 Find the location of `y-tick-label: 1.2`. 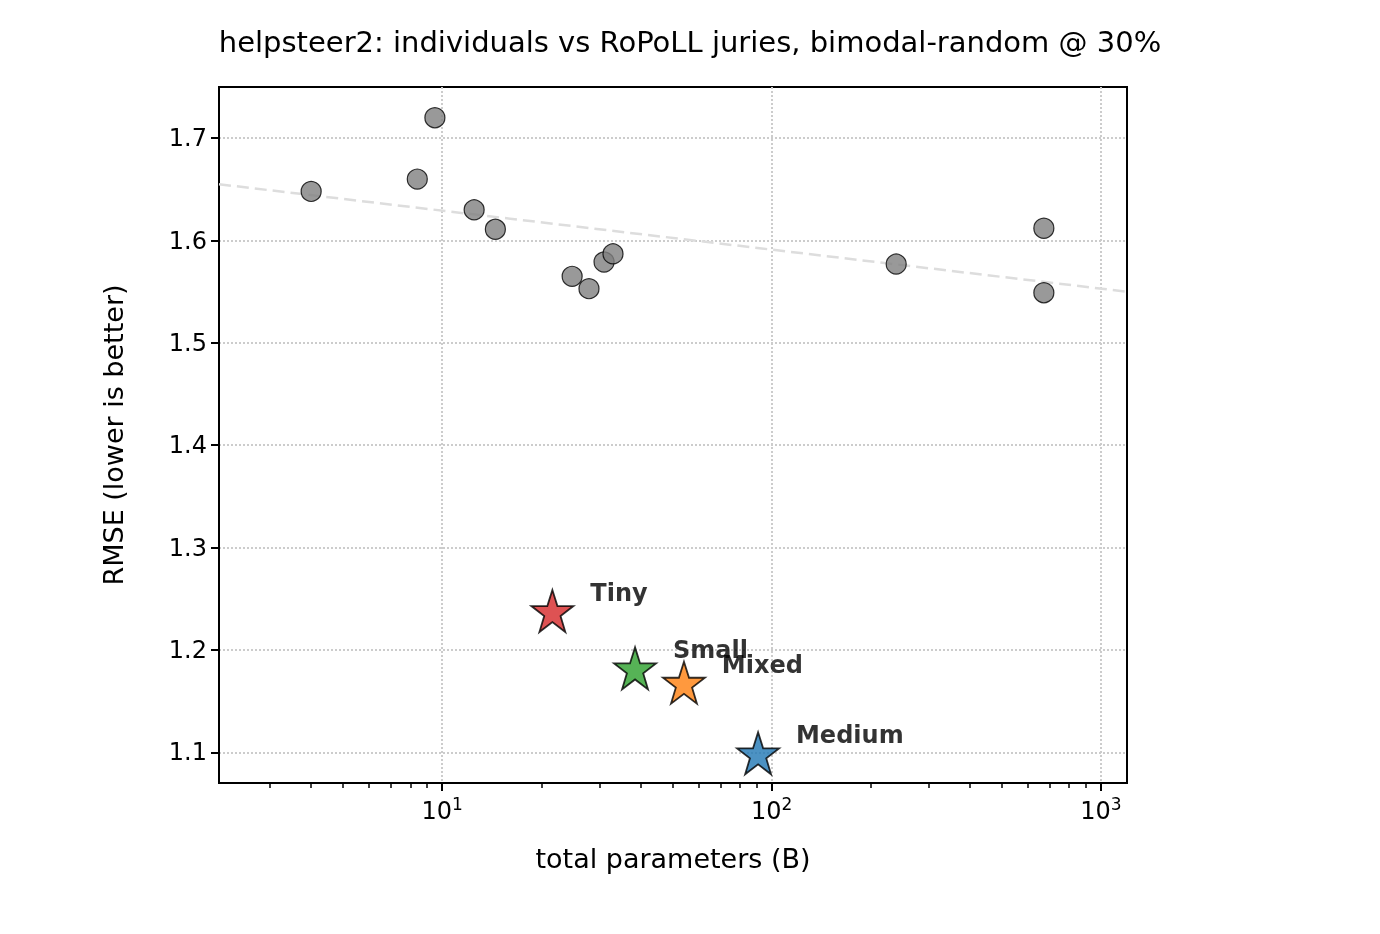

y-tick-label: 1.2 is located at coordinates (187, 649).